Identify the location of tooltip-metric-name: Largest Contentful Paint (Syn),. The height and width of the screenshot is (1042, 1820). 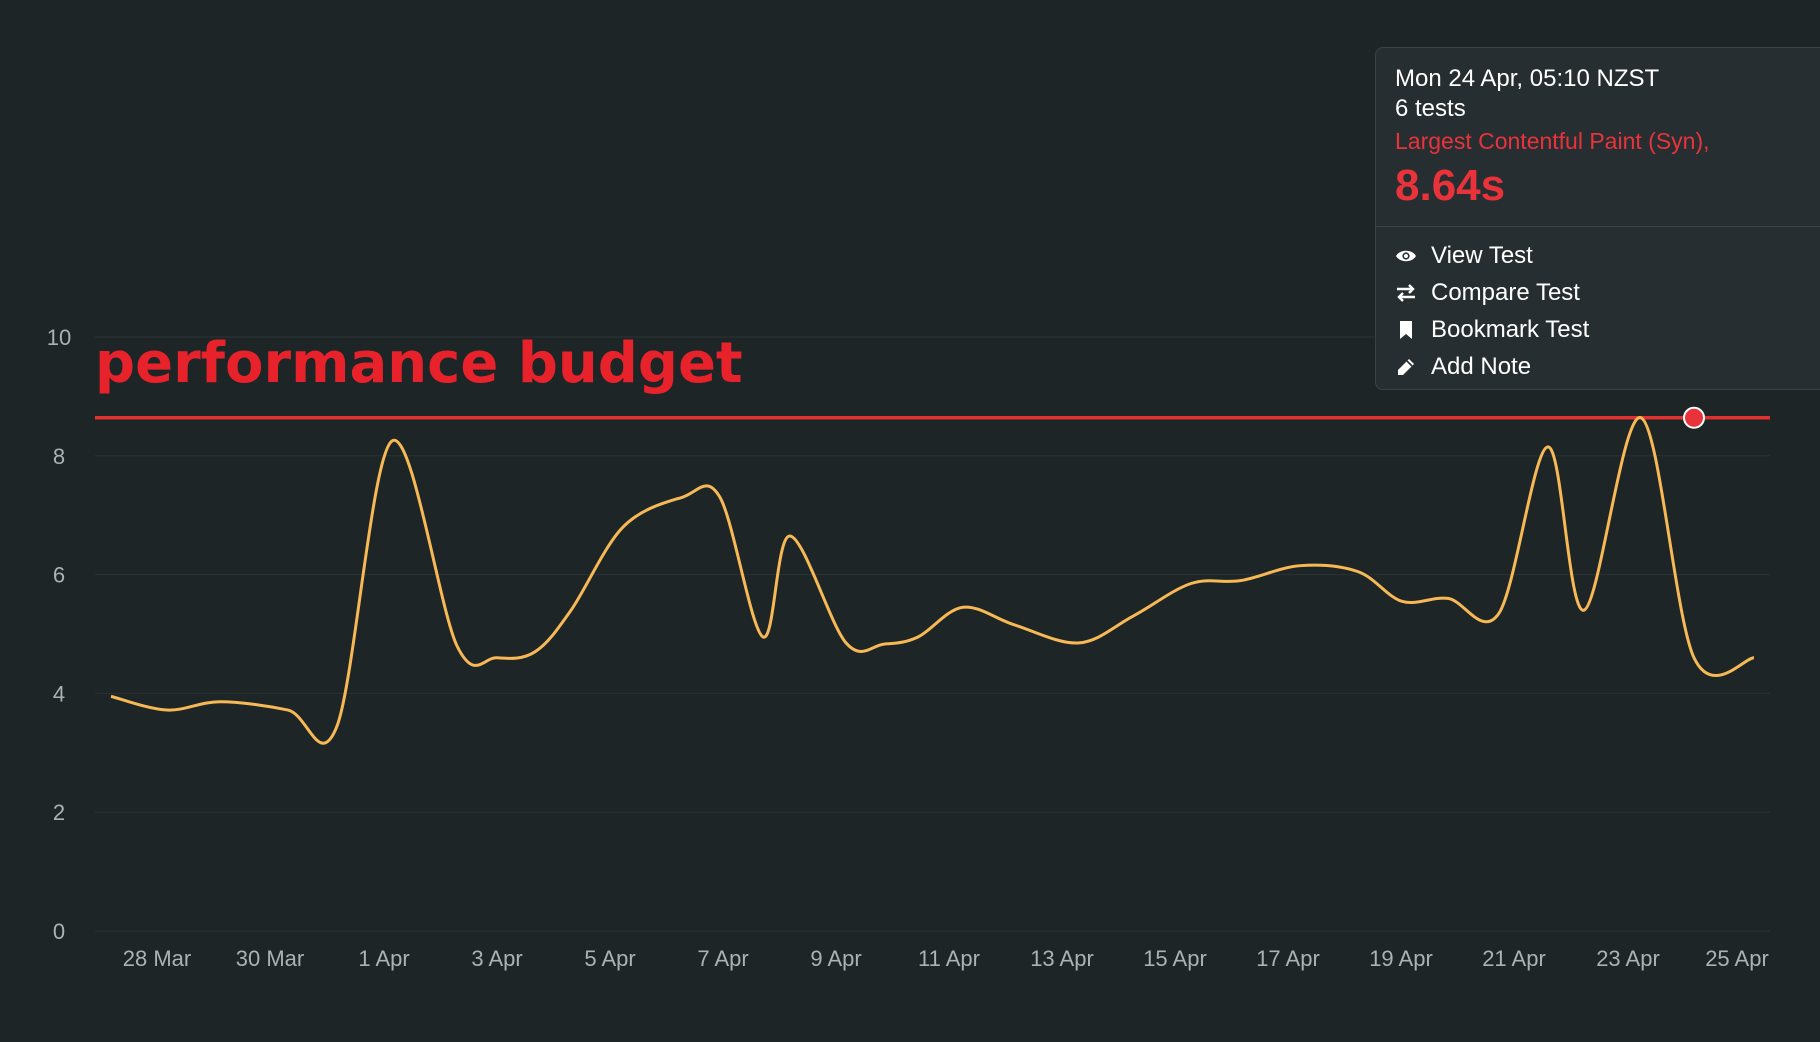
(1552, 141).